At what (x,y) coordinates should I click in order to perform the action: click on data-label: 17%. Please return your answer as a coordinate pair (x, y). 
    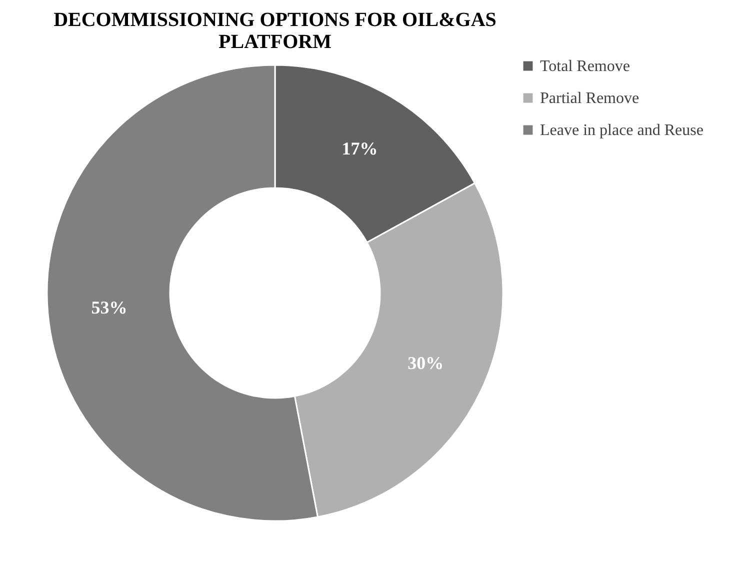
    Looking at the image, I should click on (360, 148).